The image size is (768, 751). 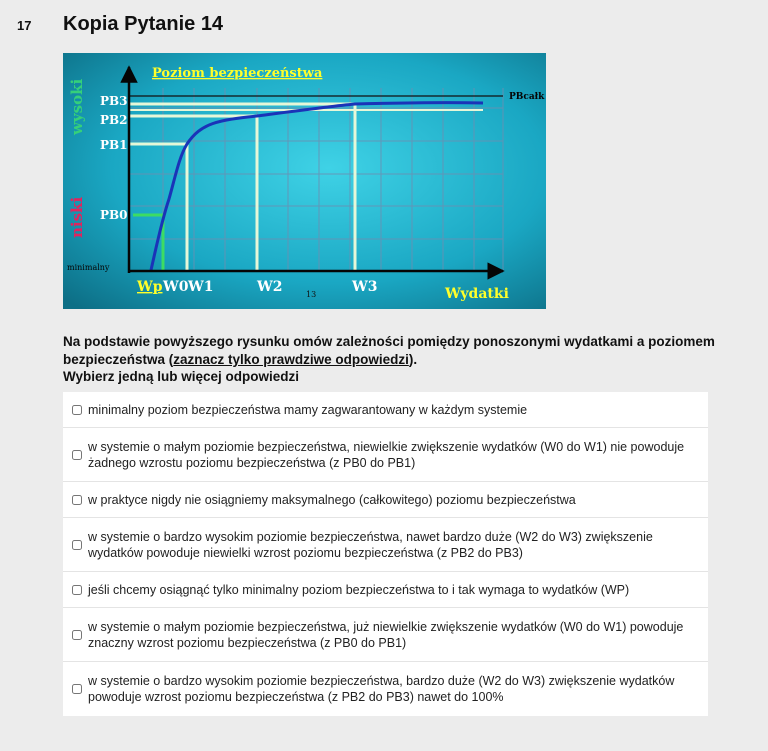 What do you see at coordinates (77, 217) in the screenshot?
I see `label-low: niski` at bounding box center [77, 217].